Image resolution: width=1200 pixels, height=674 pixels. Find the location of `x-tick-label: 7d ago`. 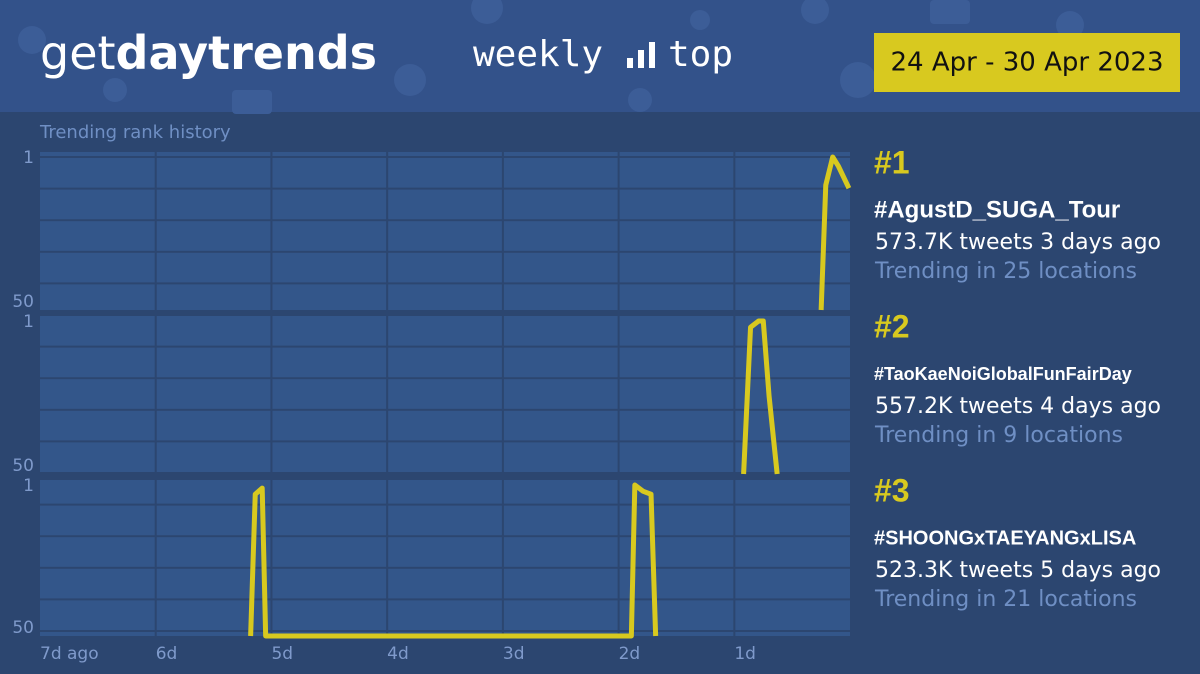

x-tick-label: 7d ago is located at coordinates (69, 654).